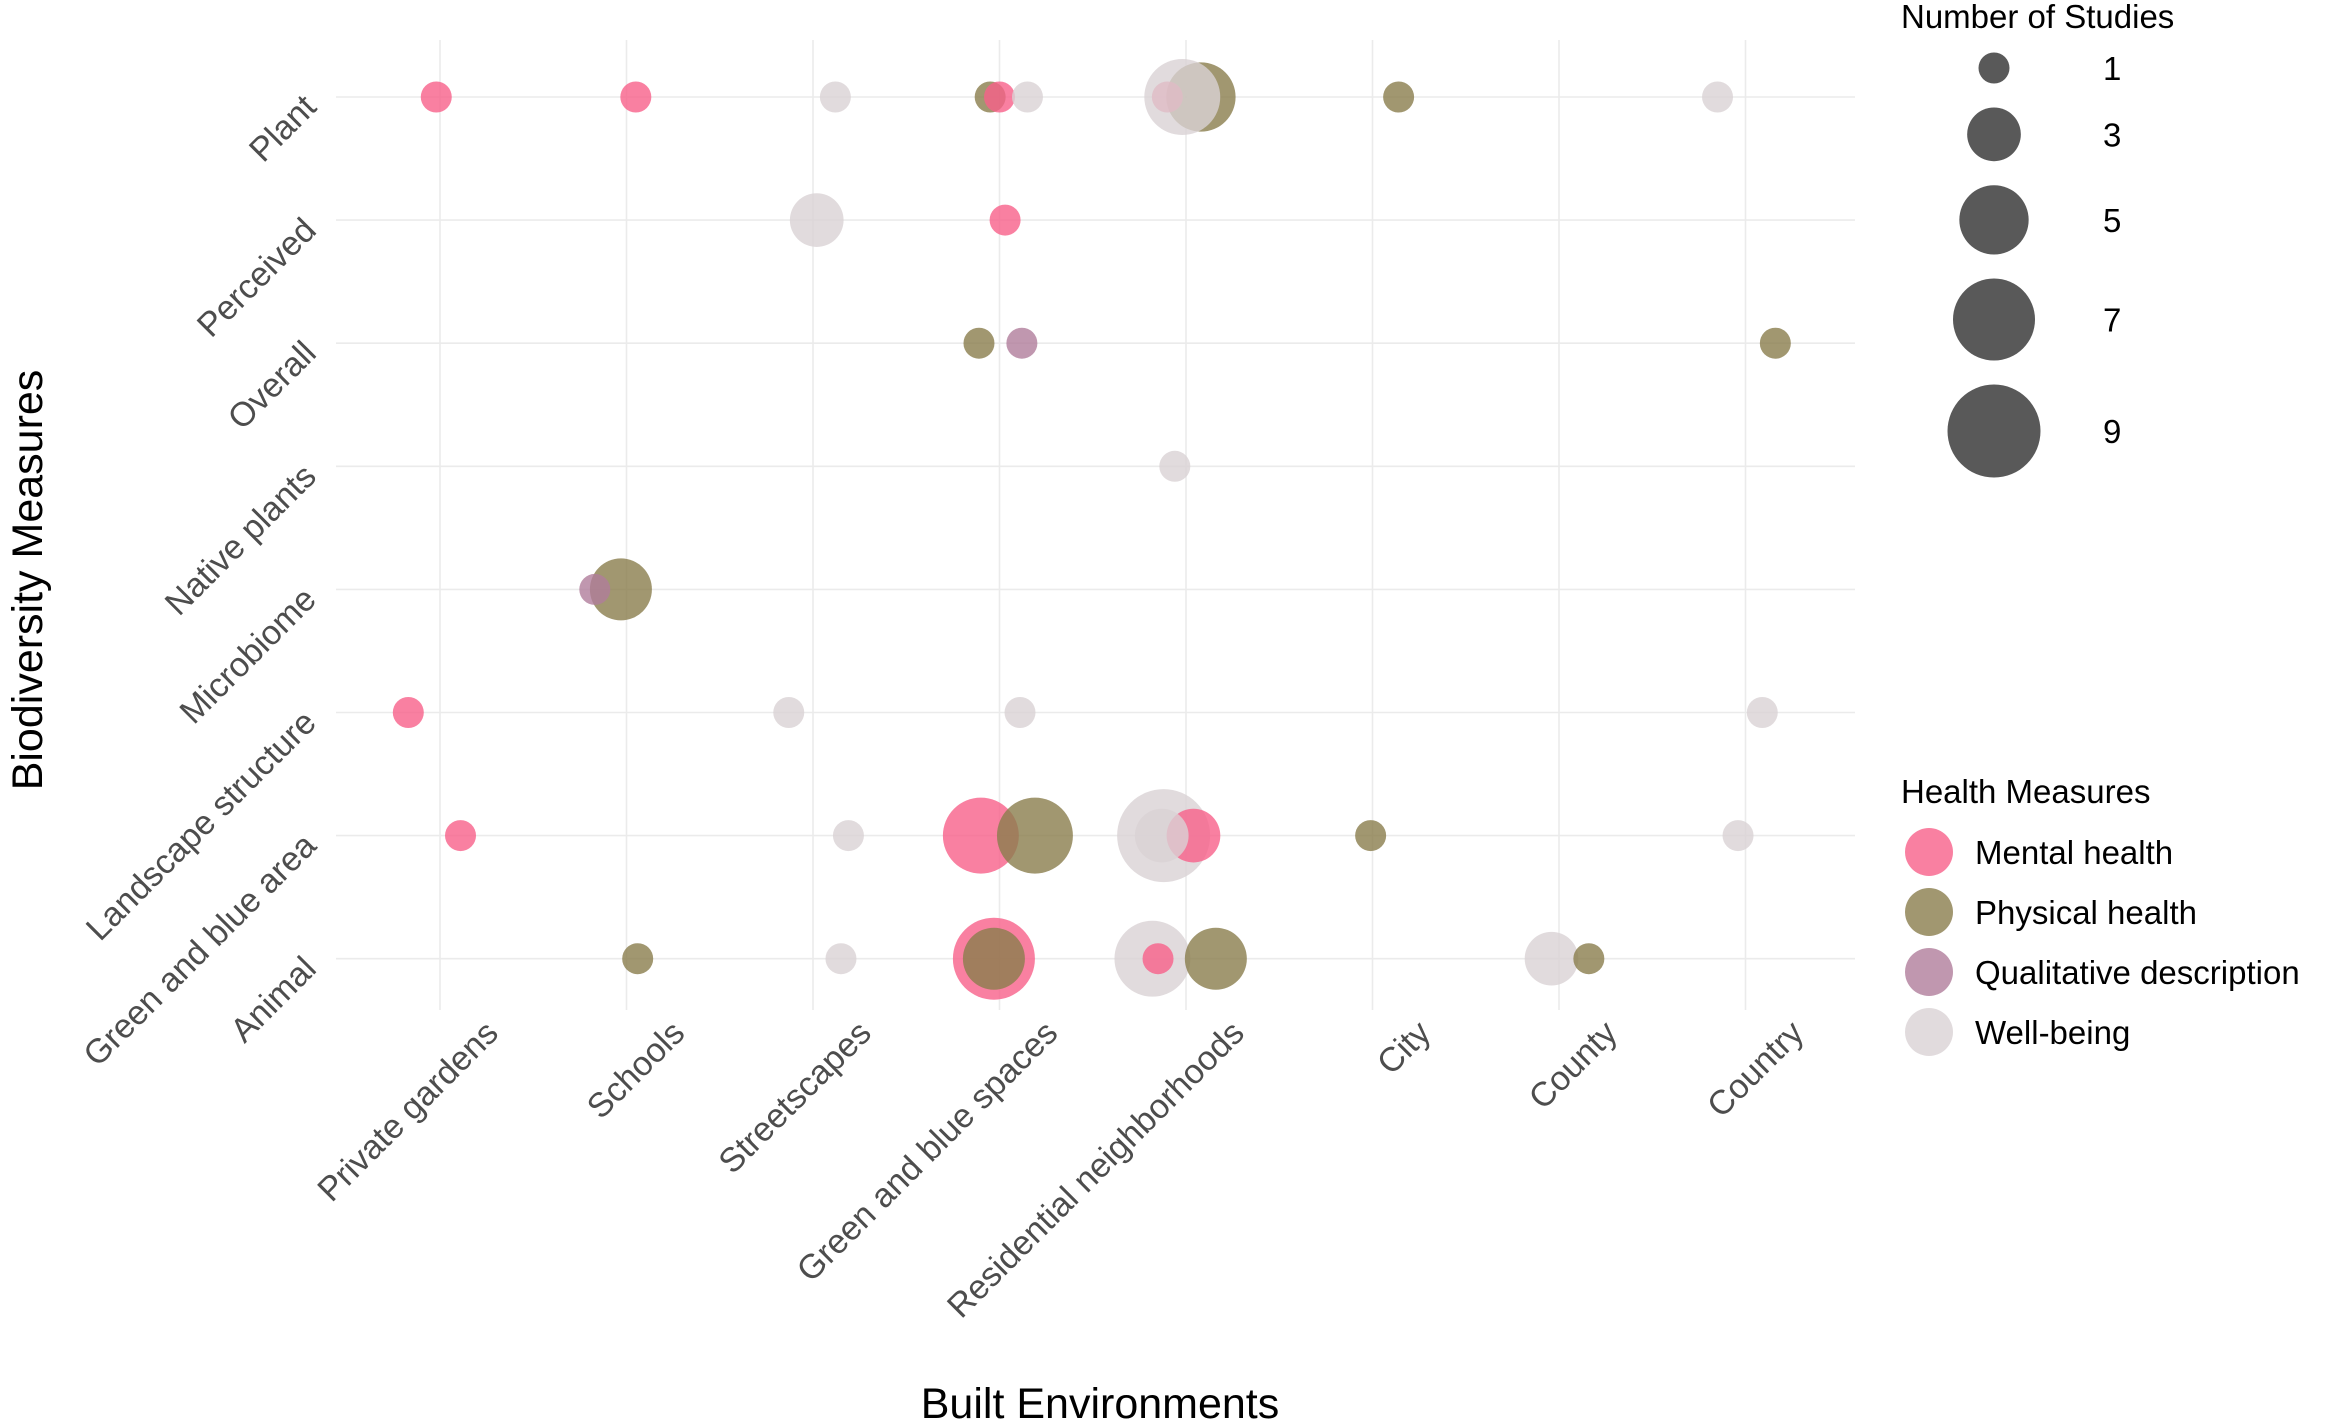  Describe the element at coordinates (1589, 959) in the screenshot. I see `bubble-county-animal-physical-health` at that location.